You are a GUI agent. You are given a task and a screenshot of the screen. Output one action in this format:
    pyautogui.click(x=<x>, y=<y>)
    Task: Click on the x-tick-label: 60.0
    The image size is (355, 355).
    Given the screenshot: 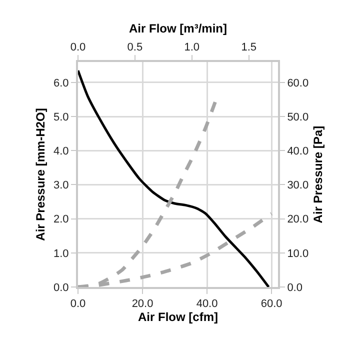 What is the action you would take?
    pyautogui.click(x=271, y=304)
    